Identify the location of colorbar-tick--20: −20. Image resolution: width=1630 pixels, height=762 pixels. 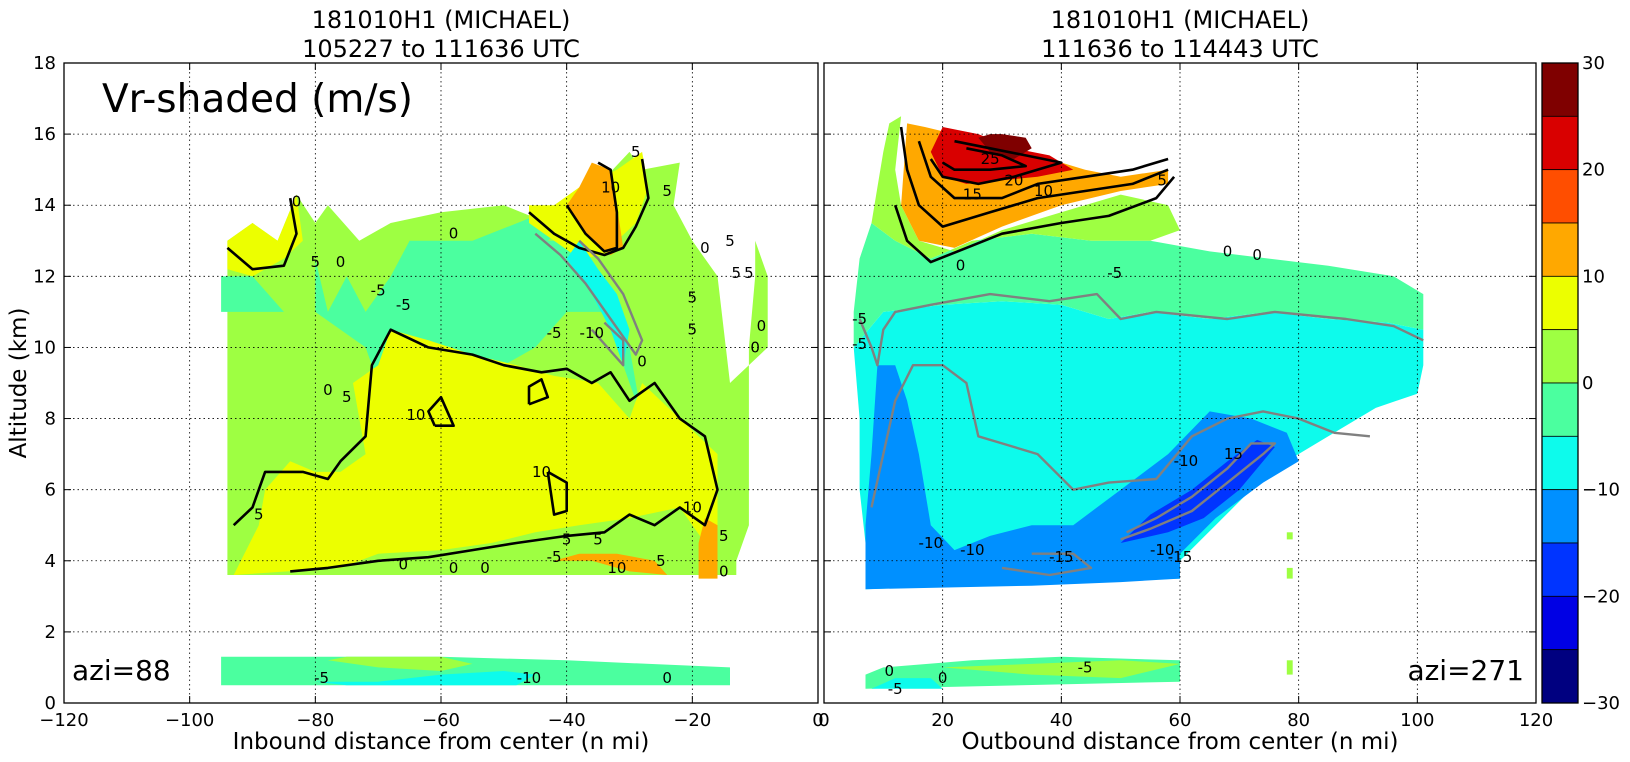
(1601, 596).